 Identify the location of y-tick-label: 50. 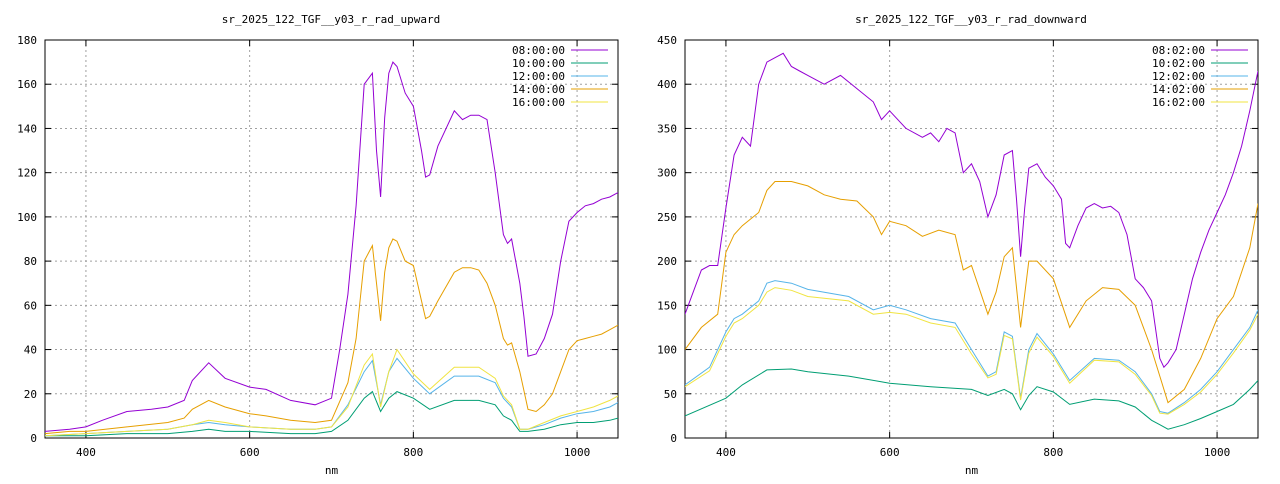
(670, 394).